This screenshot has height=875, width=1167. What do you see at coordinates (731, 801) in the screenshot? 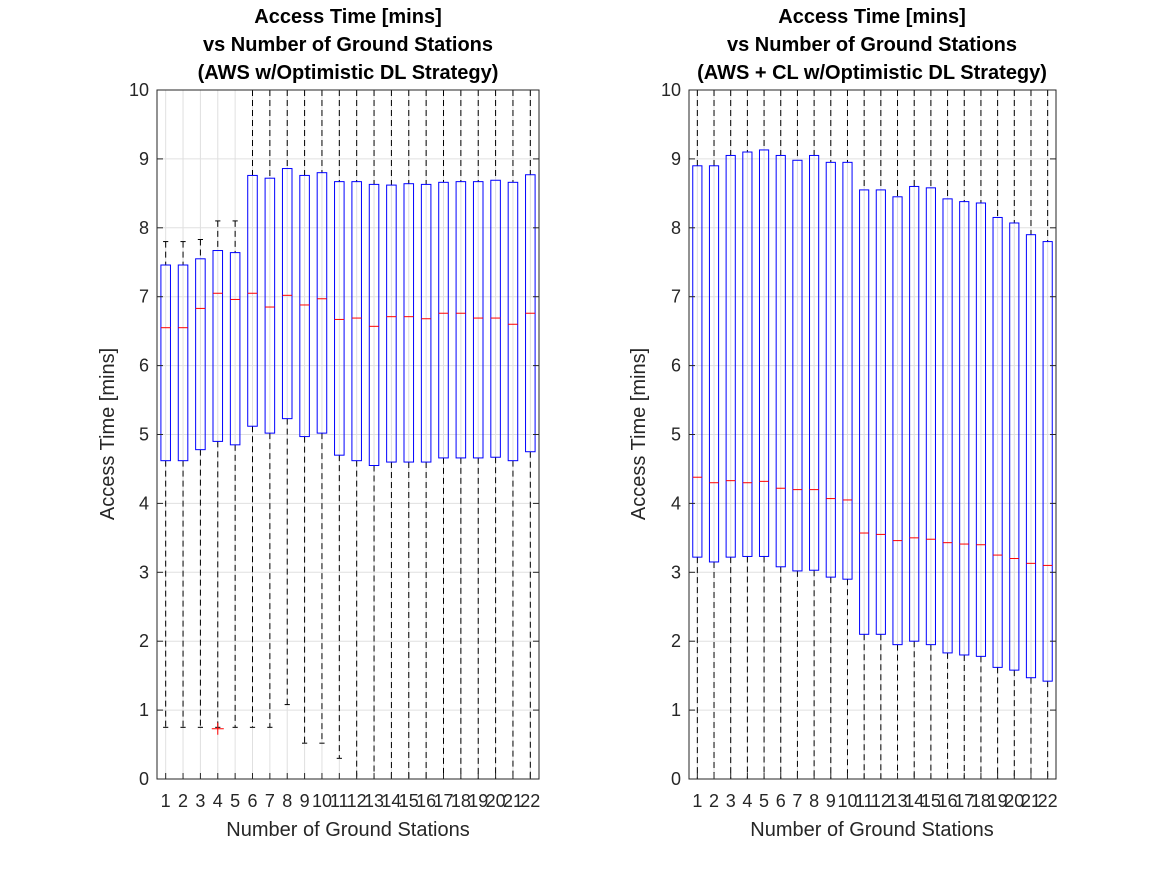
I see `right-xtick-label: 3` at bounding box center [731, 801].